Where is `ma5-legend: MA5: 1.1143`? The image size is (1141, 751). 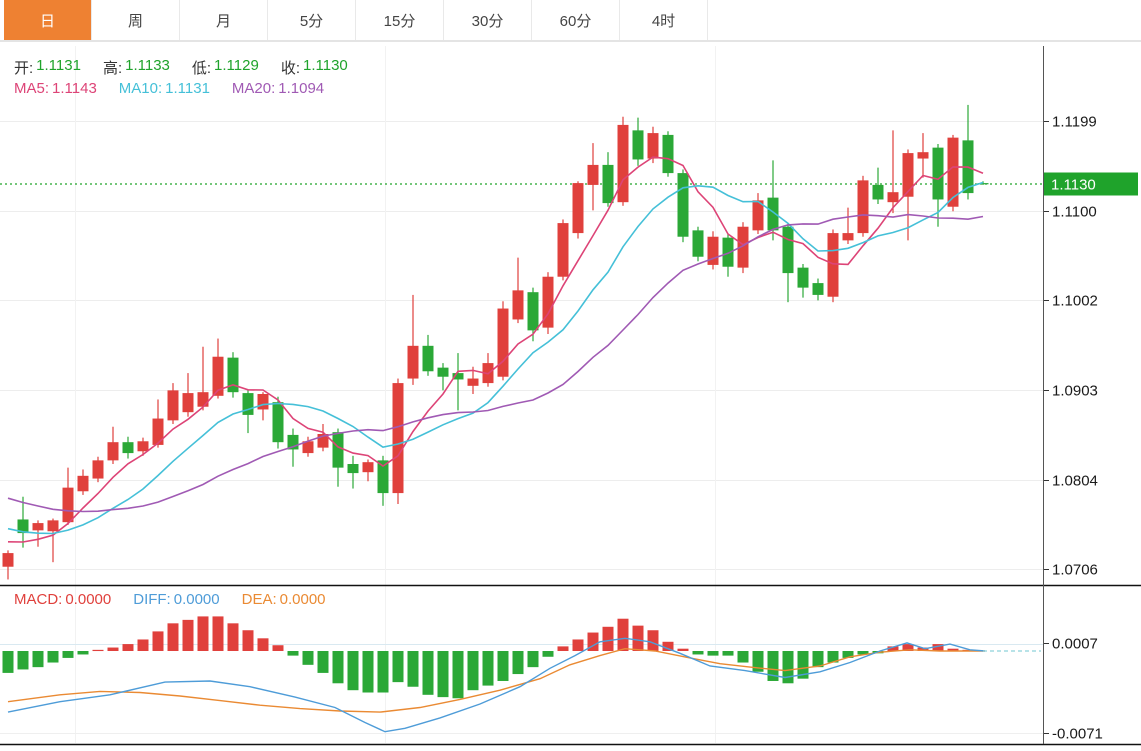
ma5-legend: MA5: 1.1143 is located at coordinates (55, 88).